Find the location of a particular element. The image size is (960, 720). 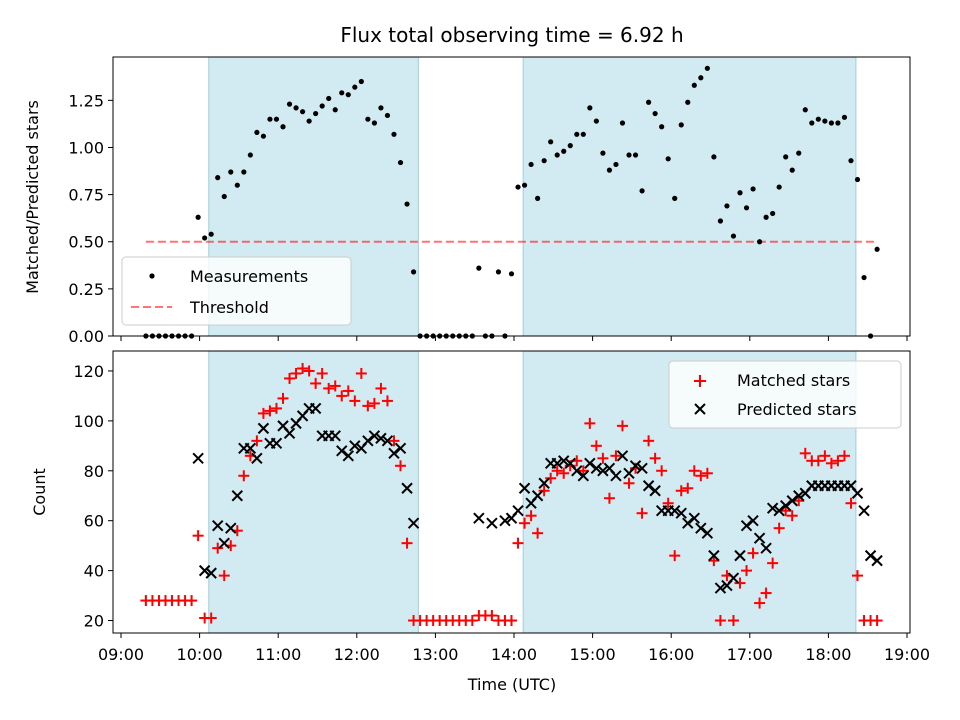

top-y-tick-label: 0.50 is located at coordinates (86, 242).